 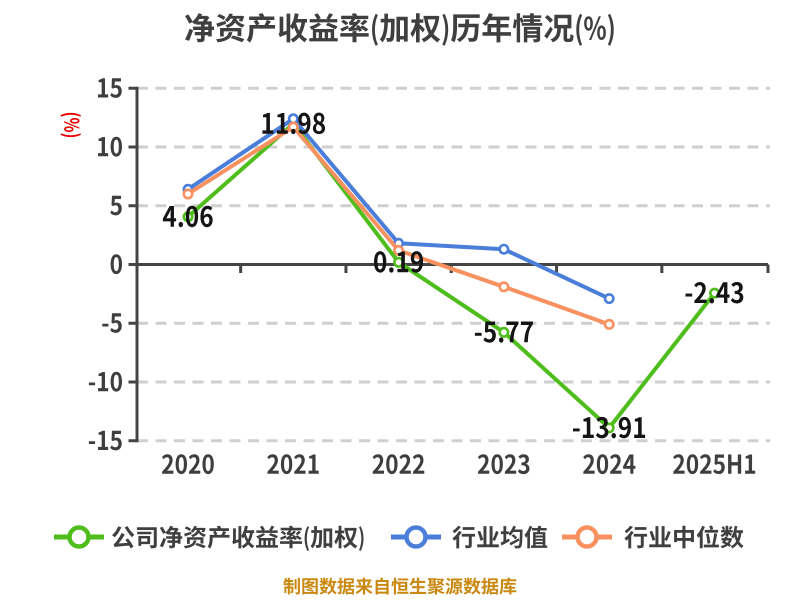 What do you see at coordinates (400, 586) in the screenshot?
I see `data-source-note` at bounding box center [400, 586].